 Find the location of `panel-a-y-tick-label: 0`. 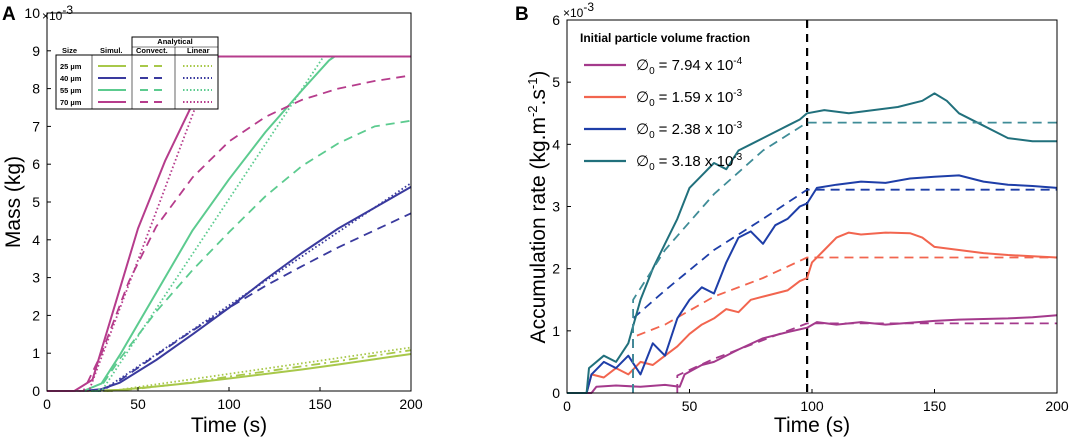

panel-a-y-tick-label: 0 is located at coordinates (36, 391).